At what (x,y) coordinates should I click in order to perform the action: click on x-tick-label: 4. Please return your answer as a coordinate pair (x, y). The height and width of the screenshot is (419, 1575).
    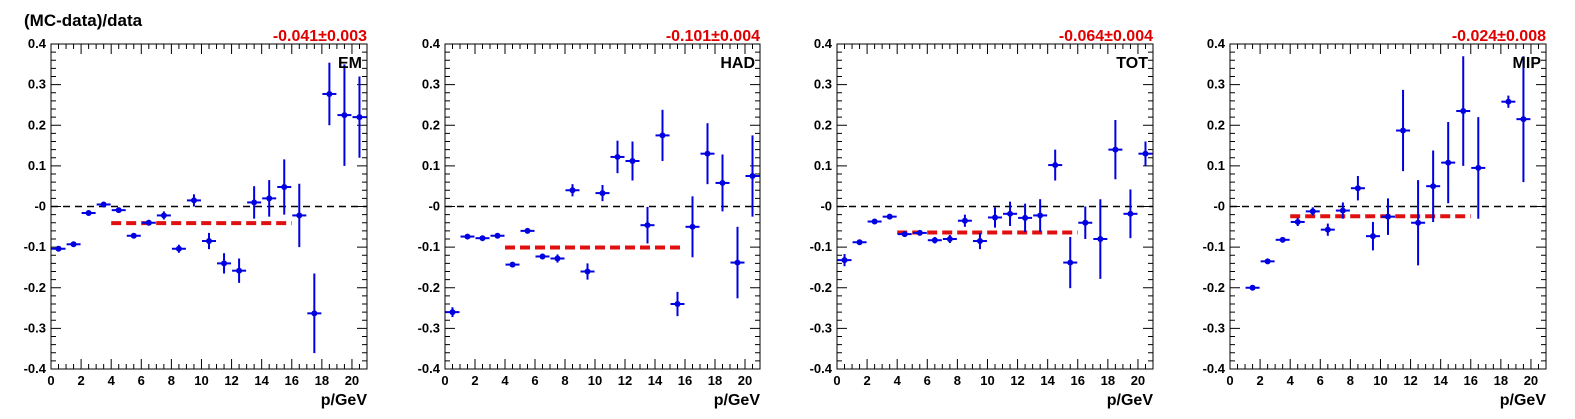
    Looking at the image, I should click on (505, 380).